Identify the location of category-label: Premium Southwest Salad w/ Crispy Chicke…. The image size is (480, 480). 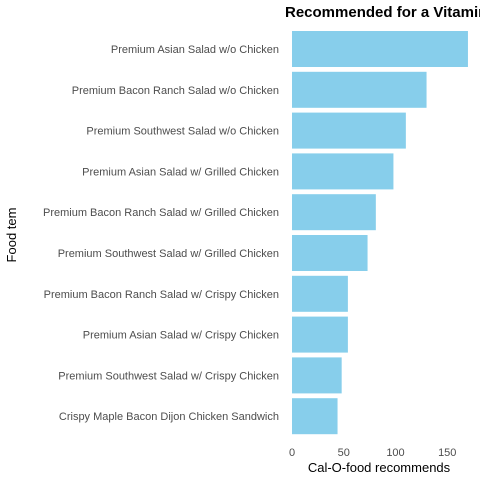
(168, 376).